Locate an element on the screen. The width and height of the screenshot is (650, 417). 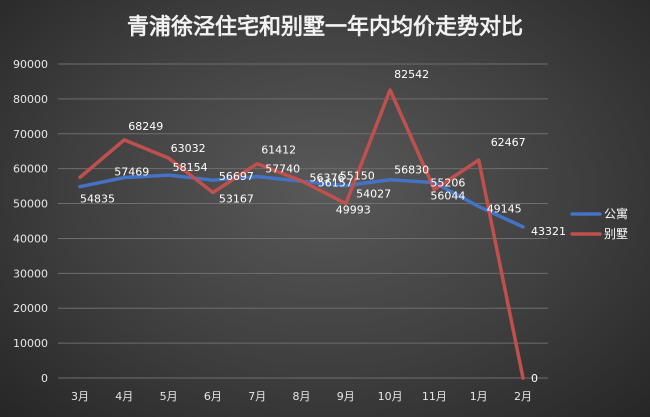
y-tick-label: 90000 is located at coordinates (30, 64).